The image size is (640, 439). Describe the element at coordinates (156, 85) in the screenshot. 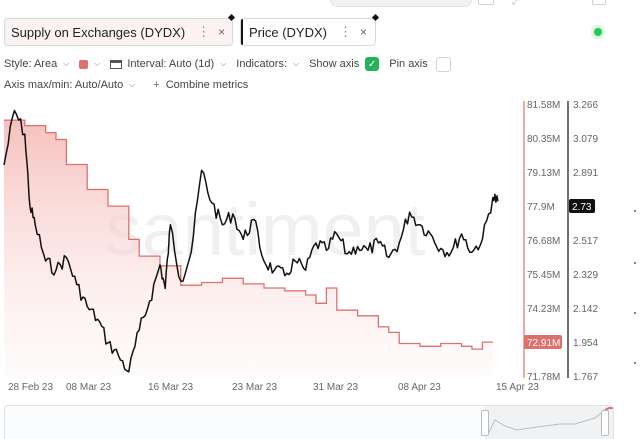

I see `plus-icon: +` at that location.